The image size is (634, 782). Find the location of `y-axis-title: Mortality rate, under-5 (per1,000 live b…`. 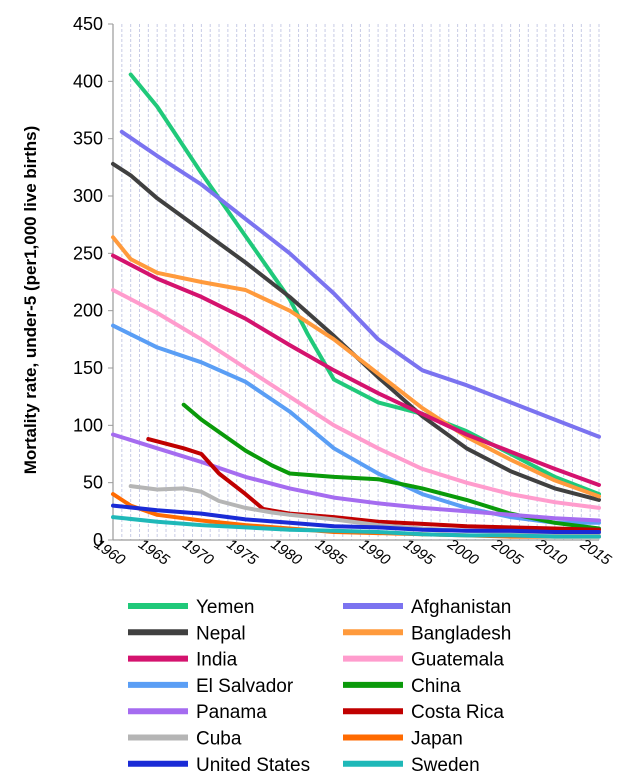

y-axis-title: Mortality rate, under-5 (per1,000 live b… is located at coordinates (30, 300).